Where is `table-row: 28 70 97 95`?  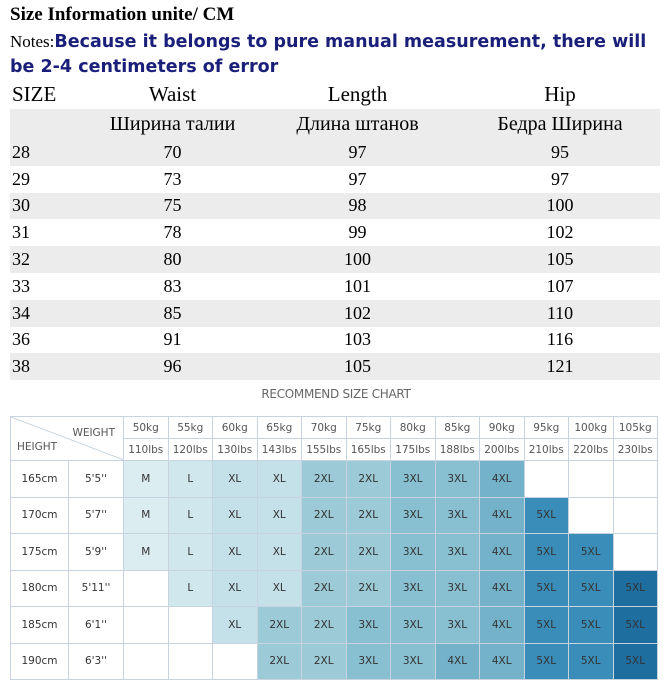
table-row: 28 70 97 95 is located at coordinates (335, 152).